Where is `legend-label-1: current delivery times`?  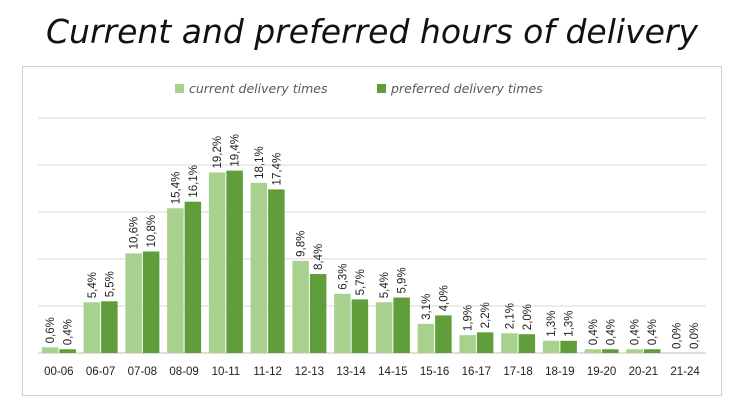
legend-label-1: current delivery times is located at coordinates (258, 88).